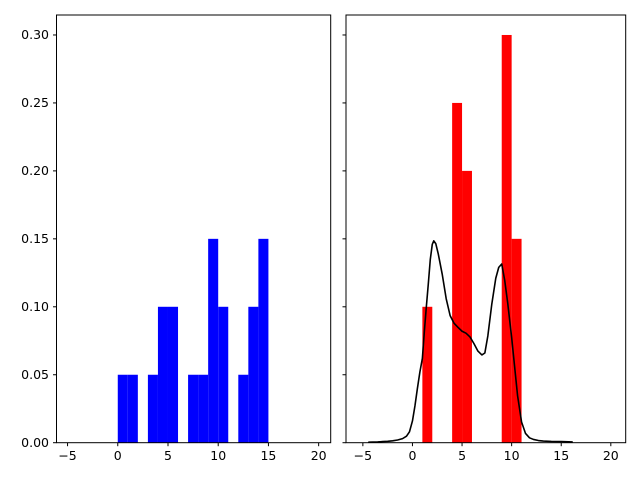  I want to click on kde-curve, so click(470, 341).